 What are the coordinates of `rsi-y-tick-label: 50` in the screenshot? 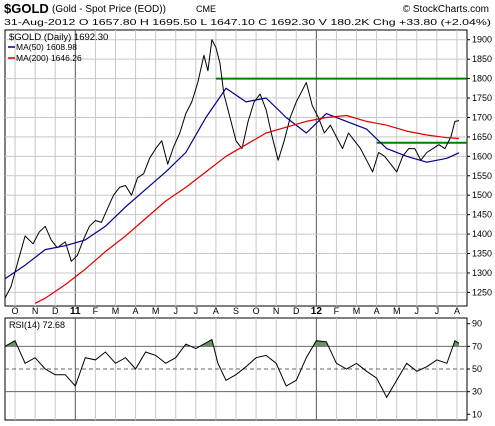 It's located at (477, 369).